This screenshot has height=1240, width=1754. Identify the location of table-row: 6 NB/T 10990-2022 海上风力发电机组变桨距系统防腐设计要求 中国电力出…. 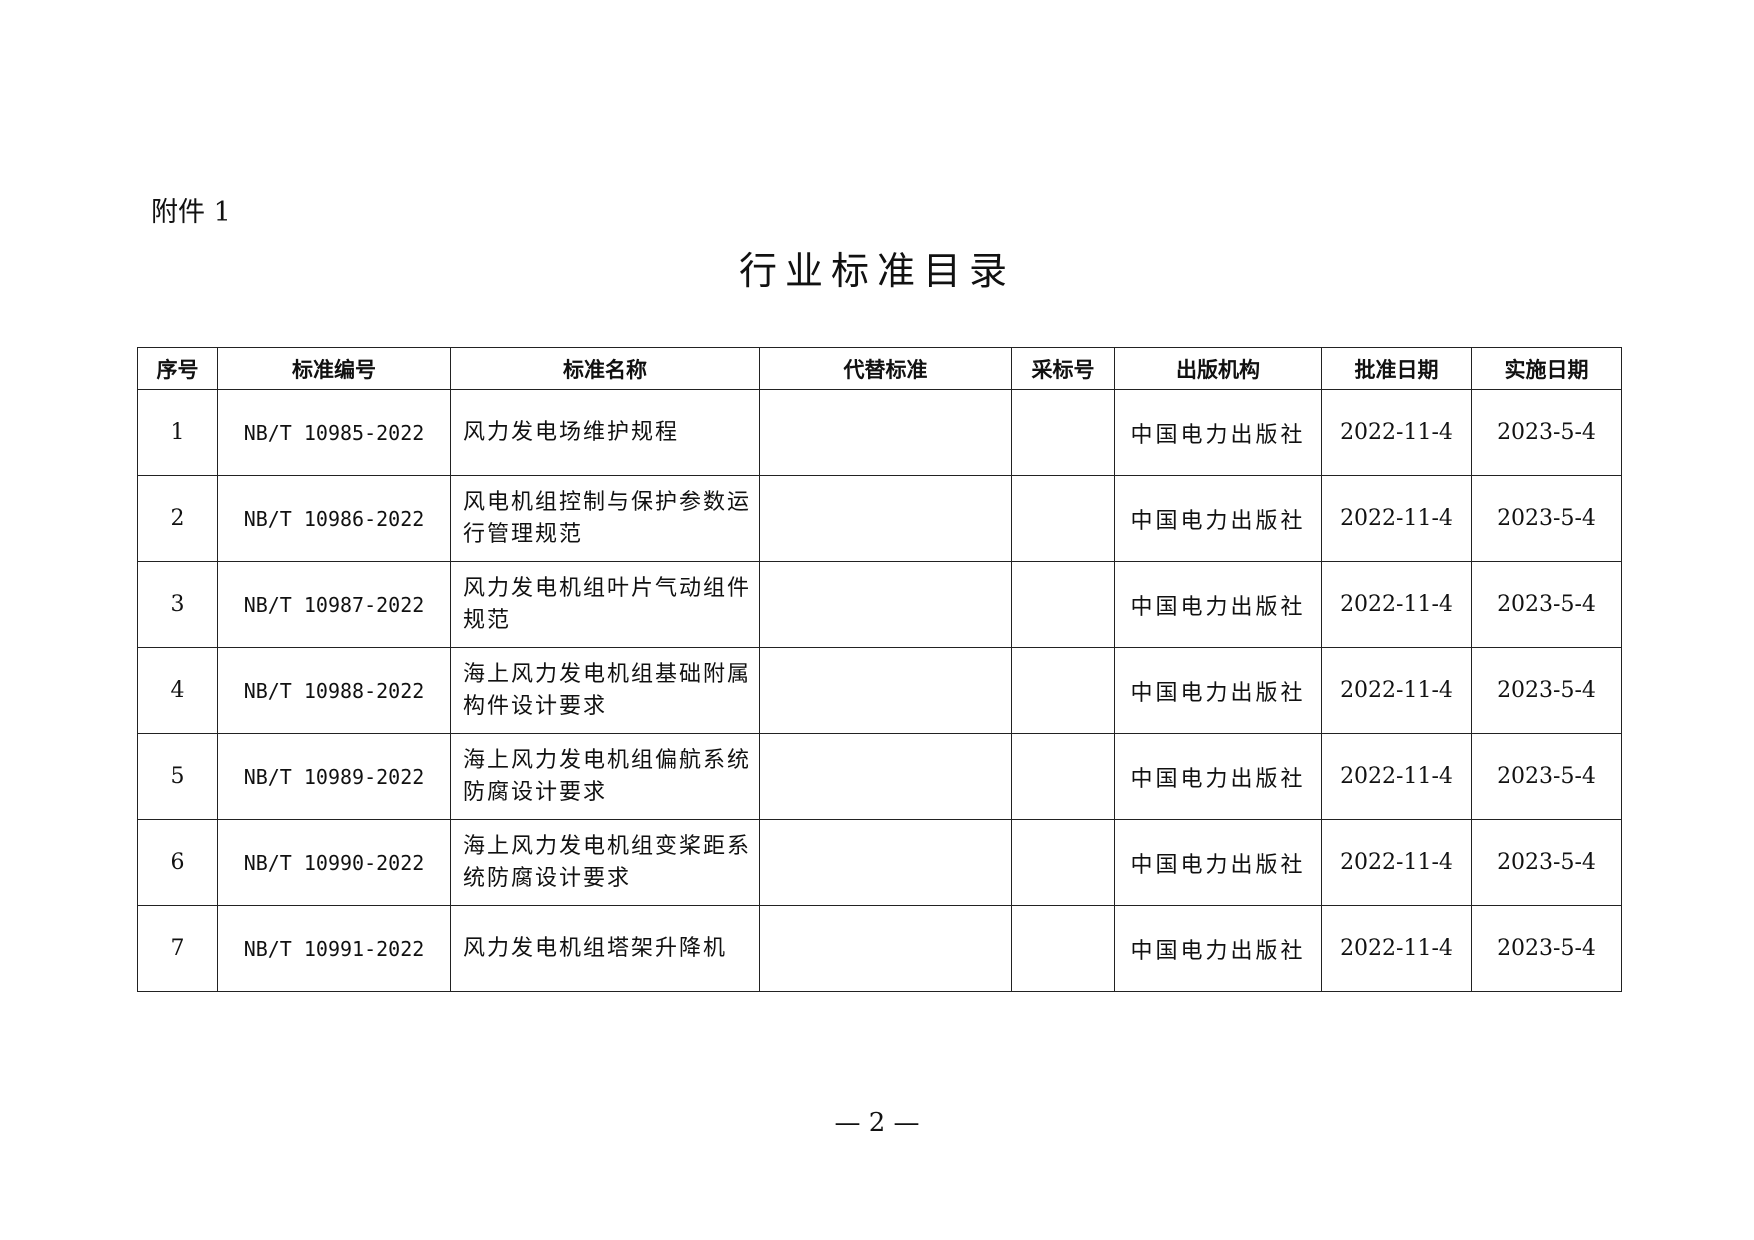
(879, 862).